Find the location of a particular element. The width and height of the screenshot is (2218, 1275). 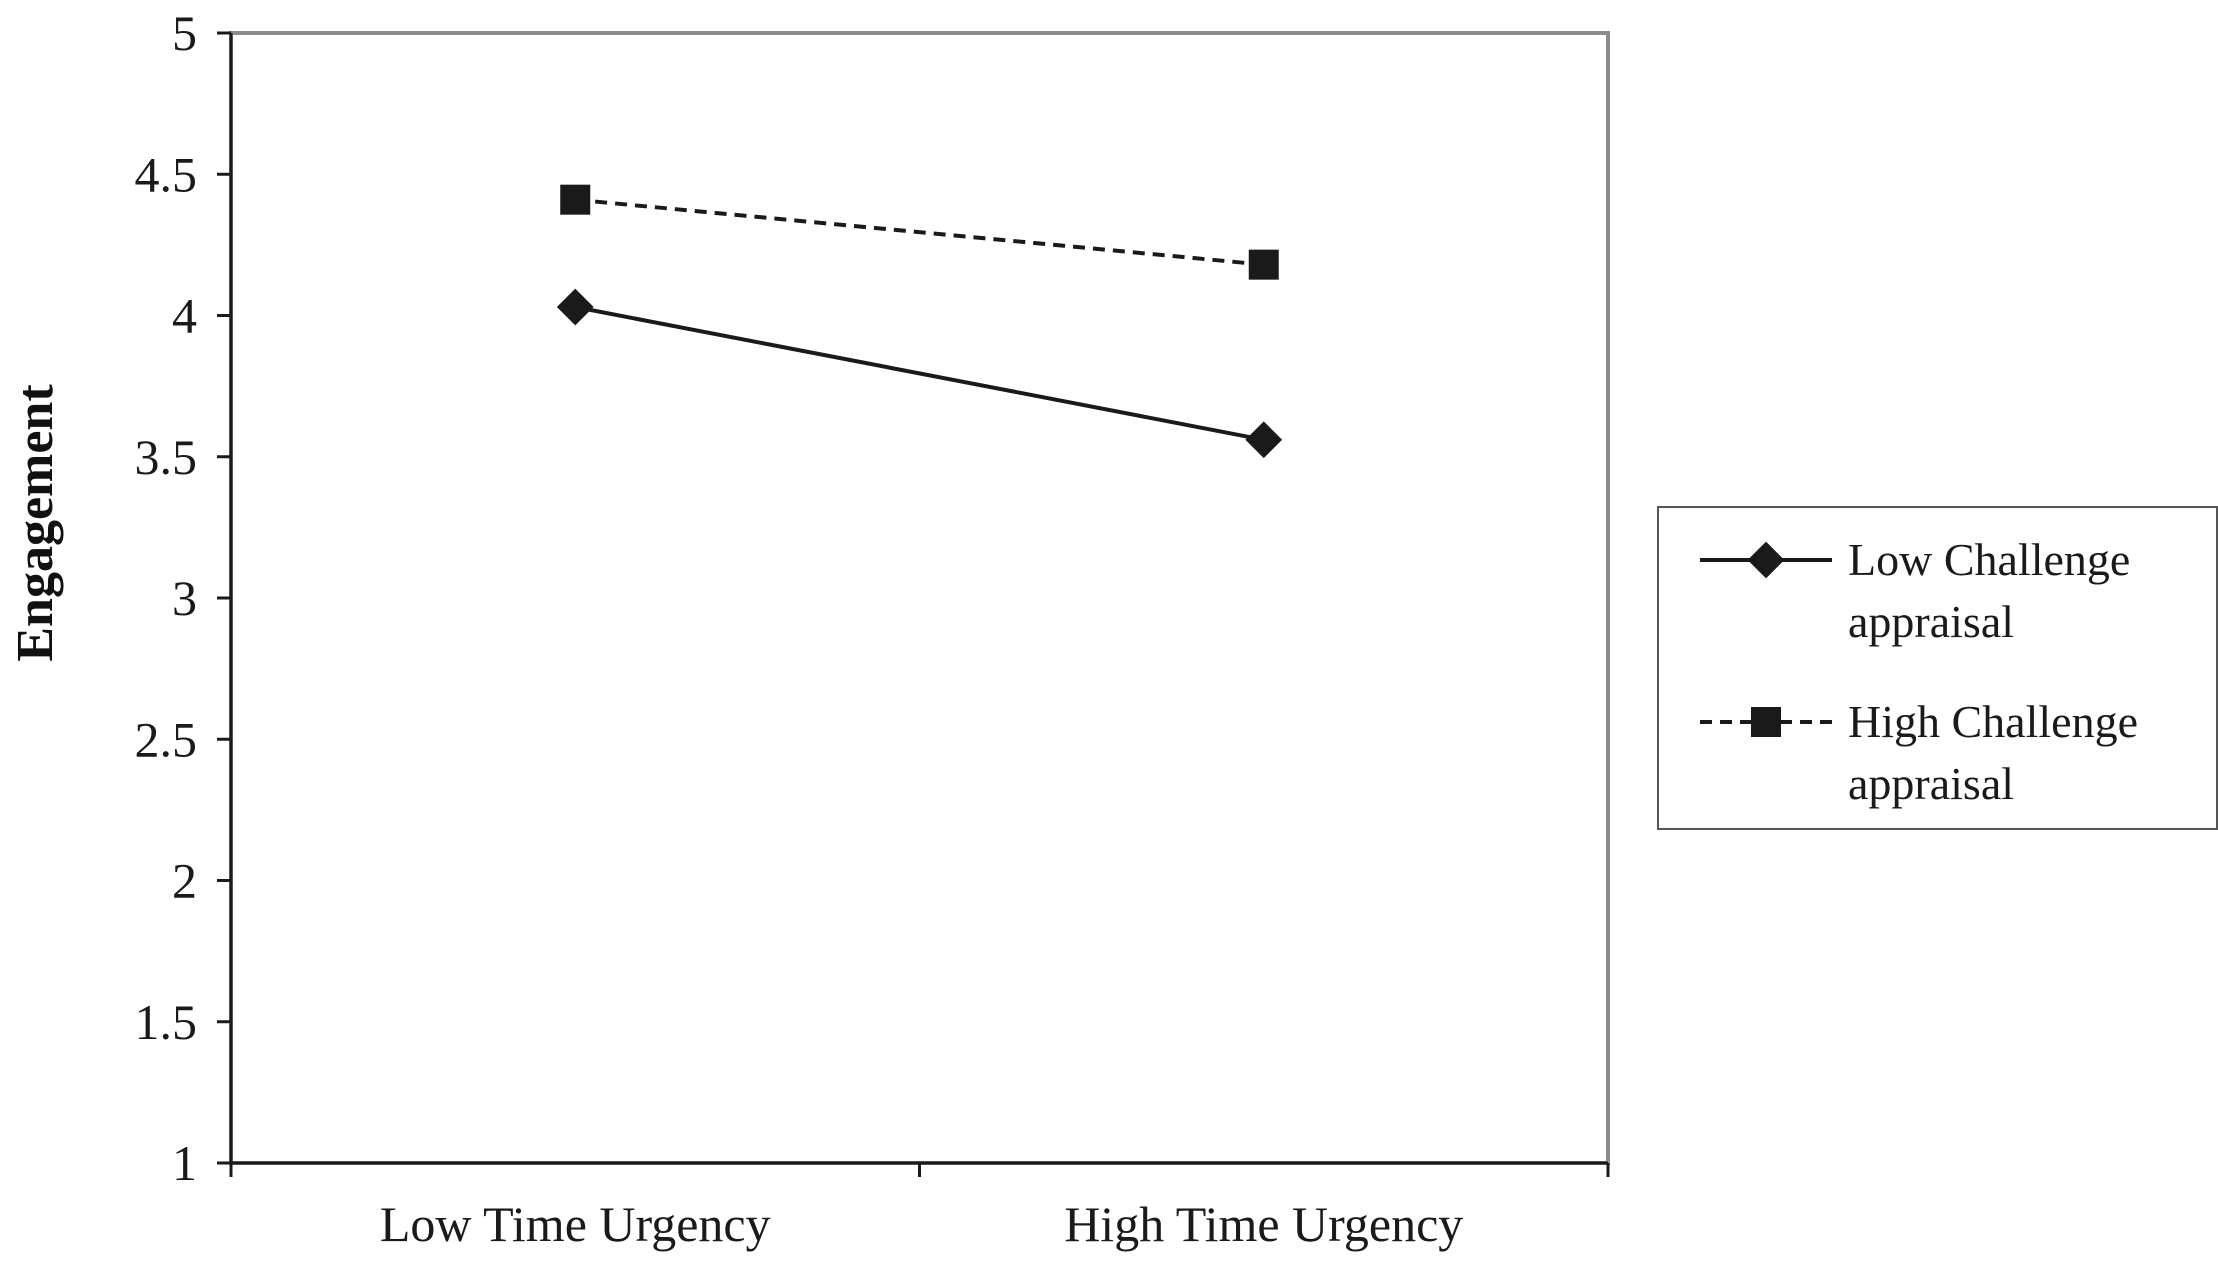

y-tick-label: 4.5 is located at coordinates (166, 174).